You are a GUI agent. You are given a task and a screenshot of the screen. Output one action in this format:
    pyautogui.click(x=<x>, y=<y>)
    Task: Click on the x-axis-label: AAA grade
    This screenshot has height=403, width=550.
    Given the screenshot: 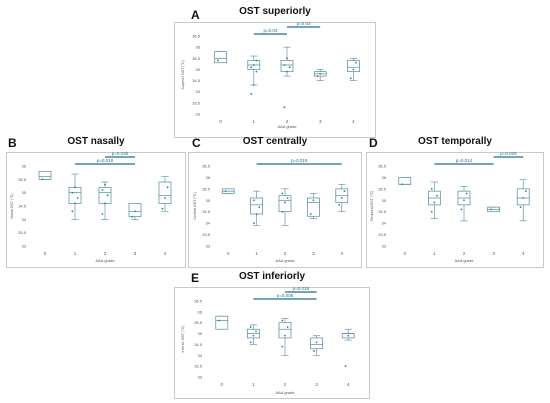 What is the action you would take?
    pyautogui.click(x=464, y=260)
    